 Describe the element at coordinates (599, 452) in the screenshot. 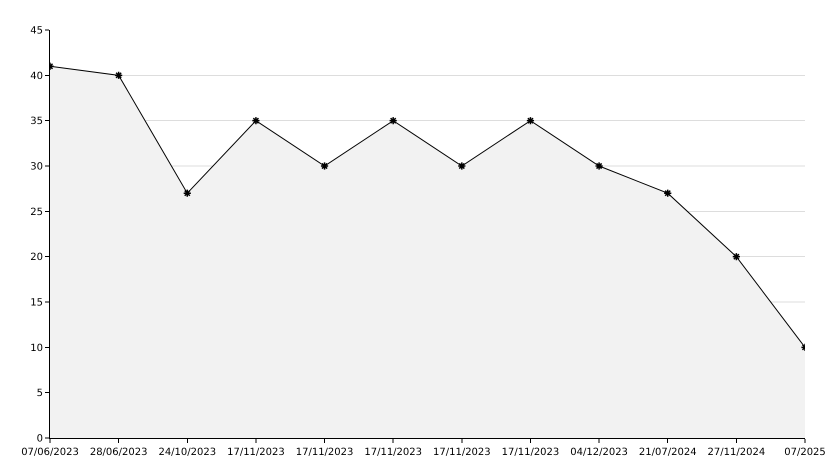

I see `x-tick-label: 04/12/2023` at that location.